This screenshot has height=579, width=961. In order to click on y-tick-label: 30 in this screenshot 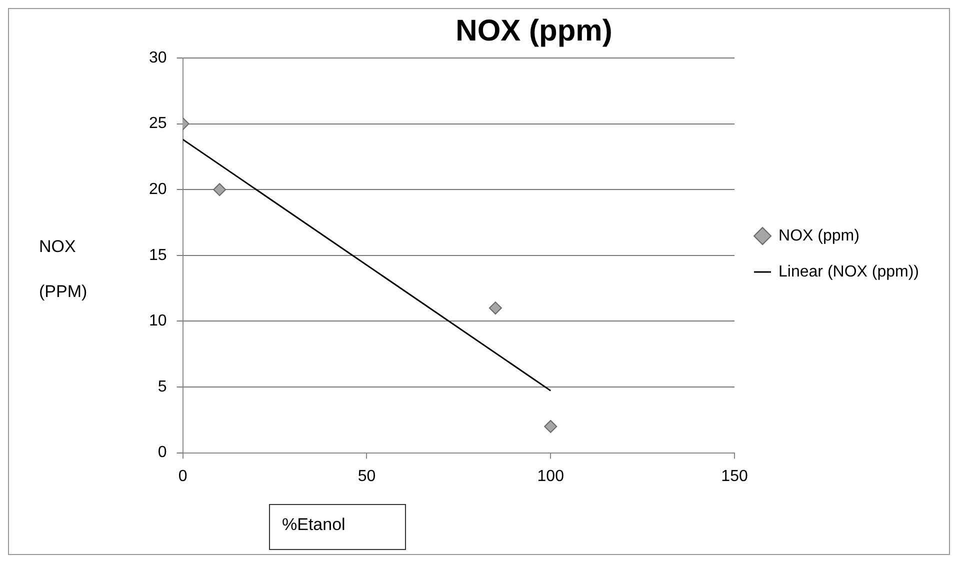, I will do `click(158, 57)`.